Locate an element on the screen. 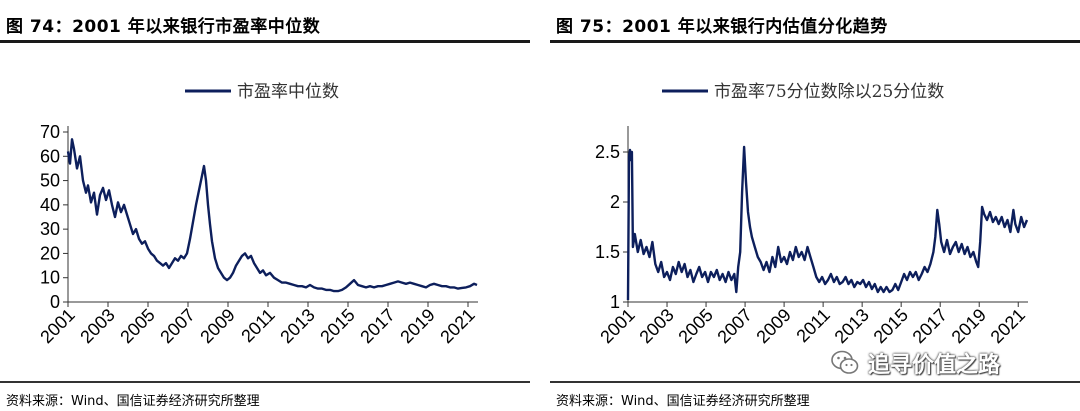 This screenshot has height=411, width=1080. watermark: 追寻价值之路 is located at coordinates (940, 363).